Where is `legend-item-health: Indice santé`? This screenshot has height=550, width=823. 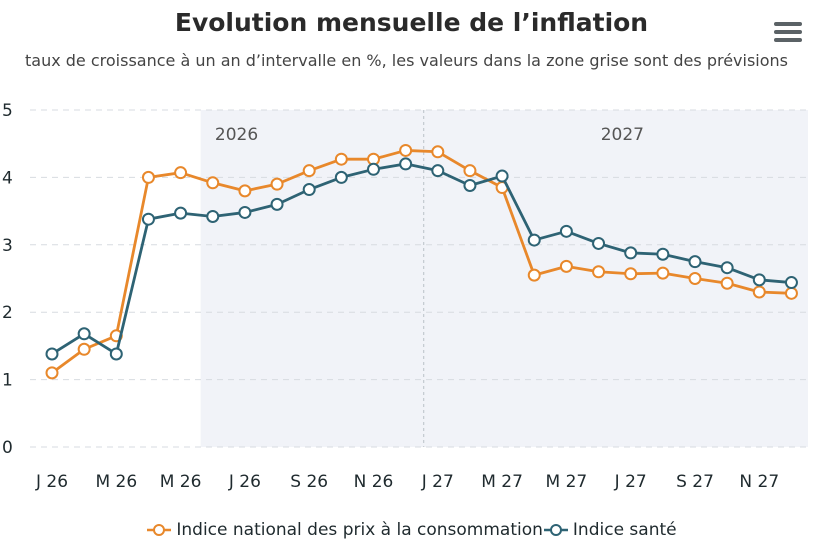 legend-item-health: Indice santé is located at coordinates (610, 530).